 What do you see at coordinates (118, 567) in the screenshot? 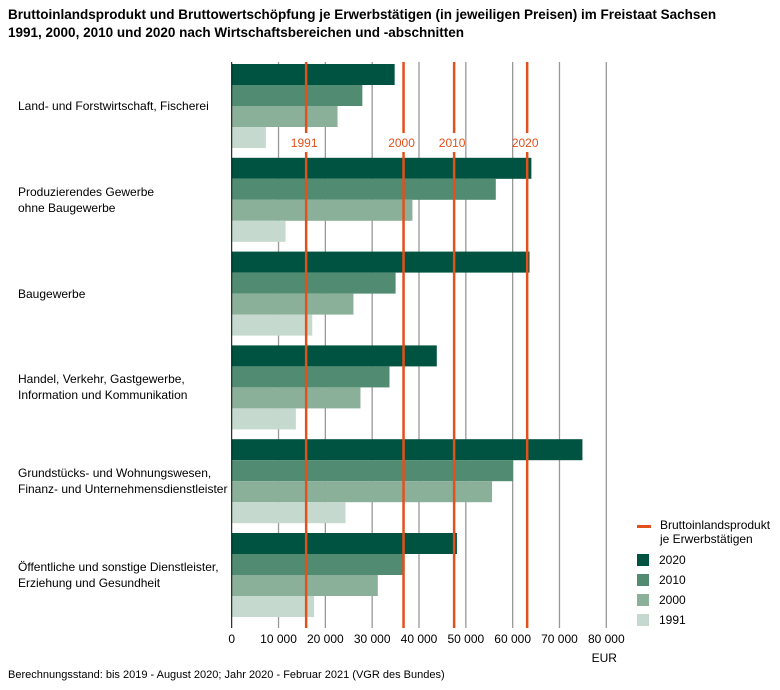
I see `category-label-line: Öffentliche und sonstige Dienstleister,` at bounding box center [118, 567].